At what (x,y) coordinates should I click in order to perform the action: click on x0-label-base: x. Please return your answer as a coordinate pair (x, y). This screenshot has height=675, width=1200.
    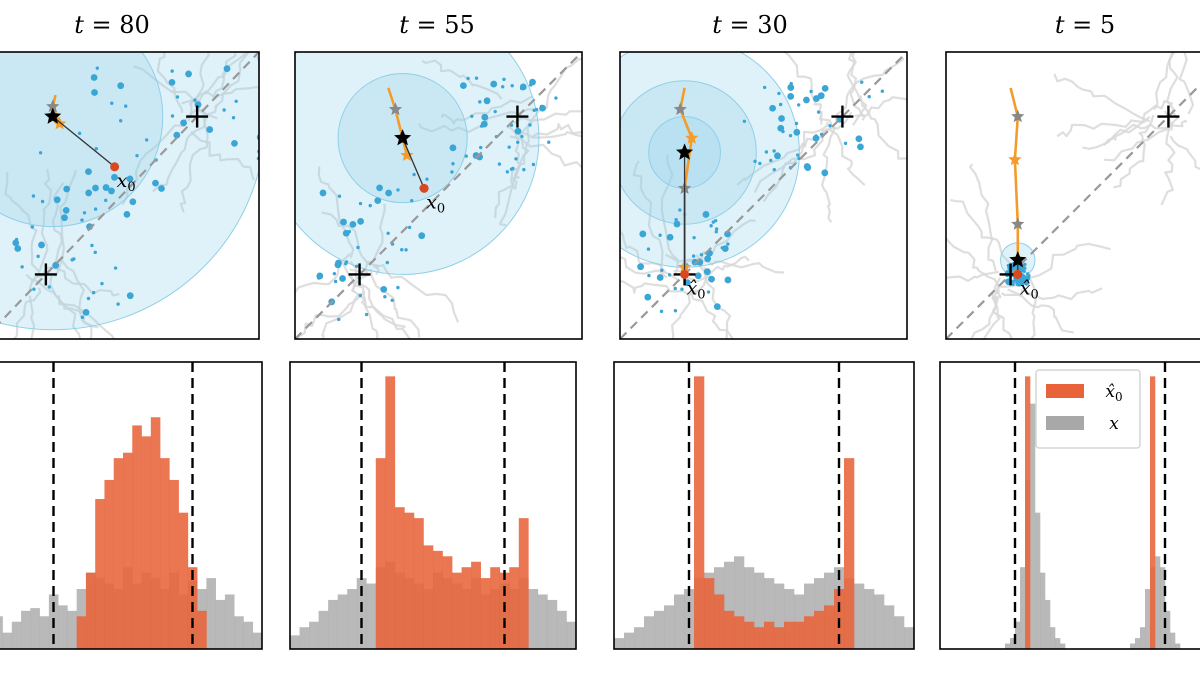
    Looking at the image, I should click on (122, 181).